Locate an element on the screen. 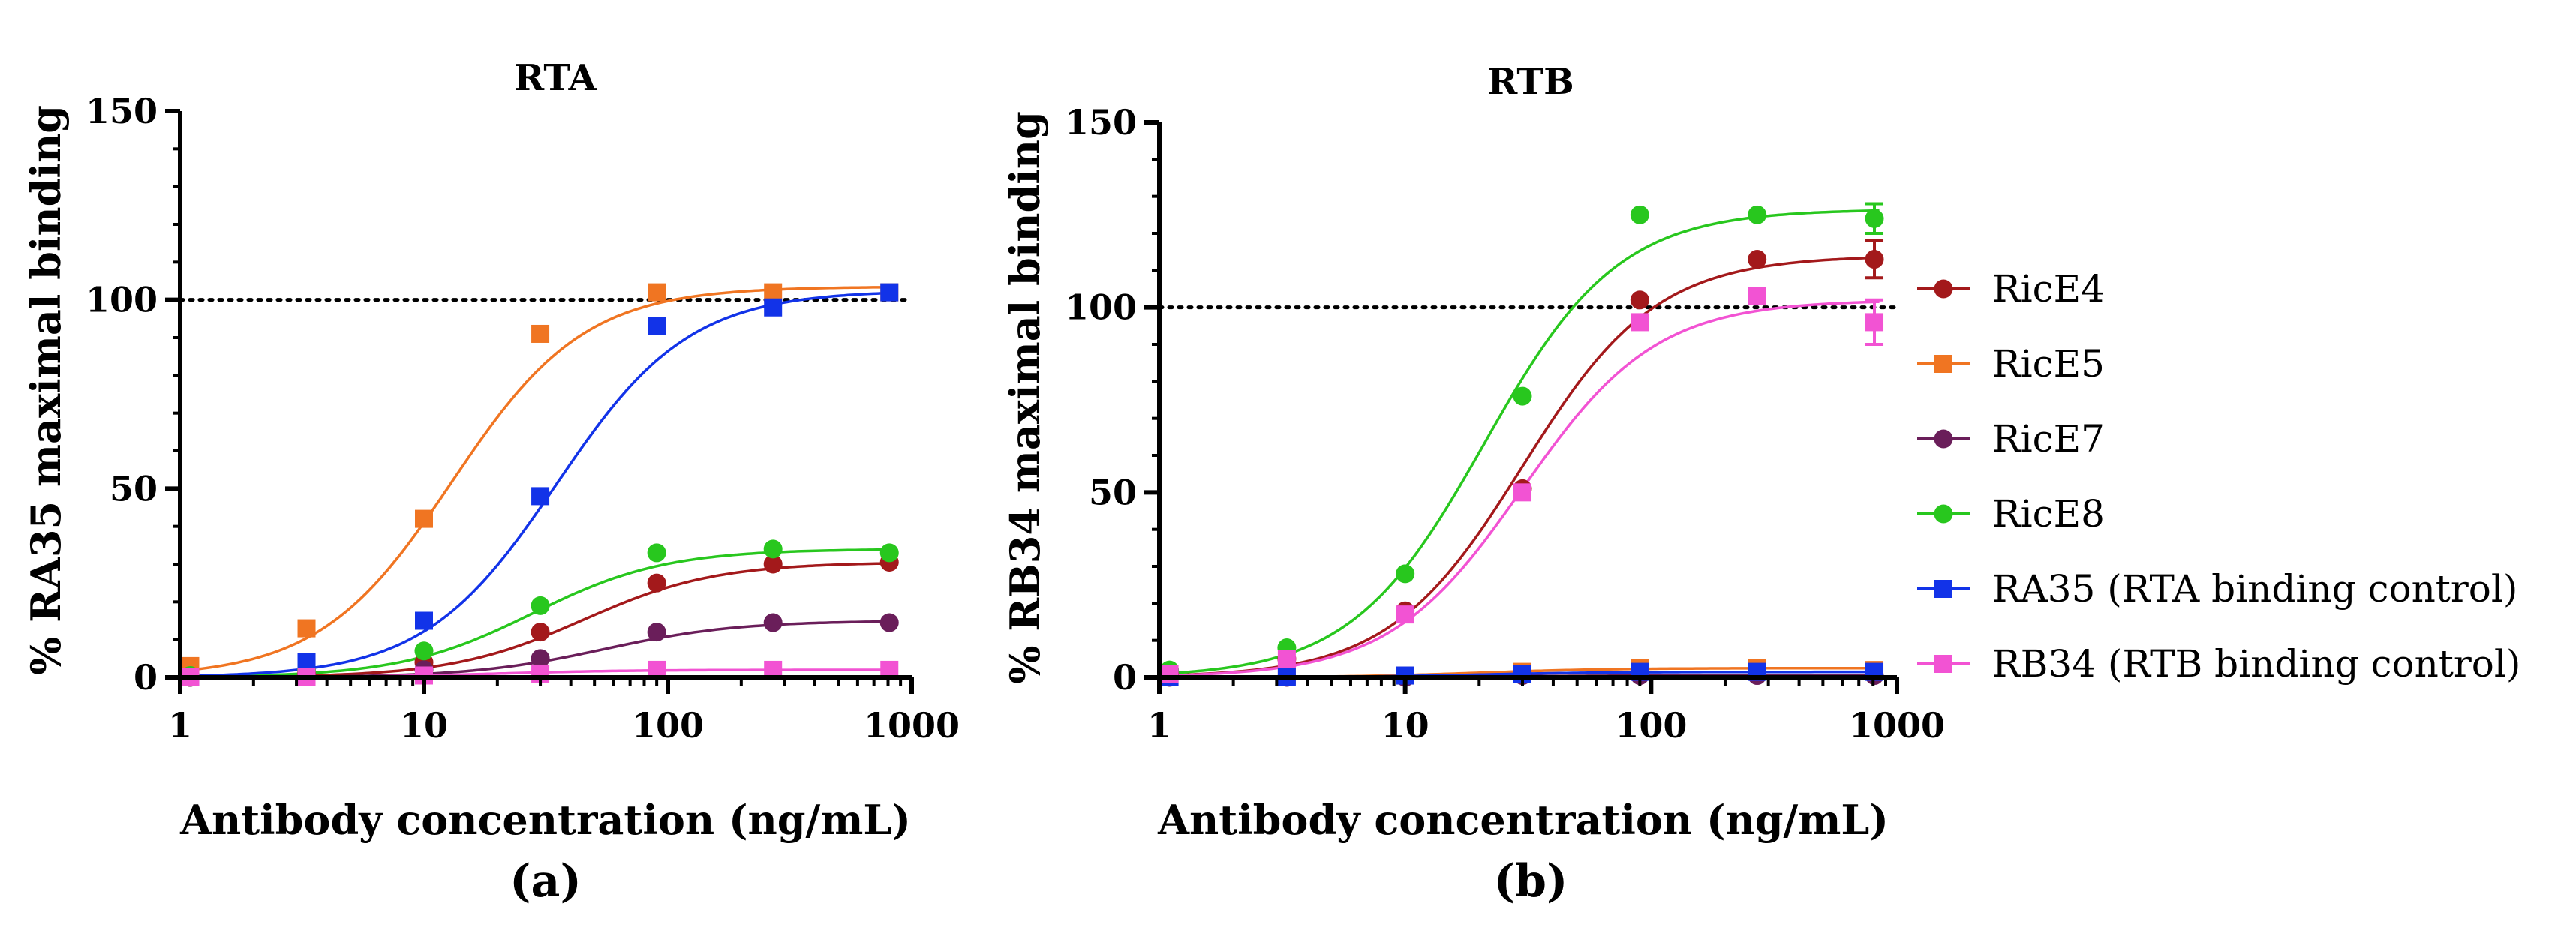 The image size is (2576, 925). legend-item-rice8: RicE8 is located at coordinates (2011, 514).